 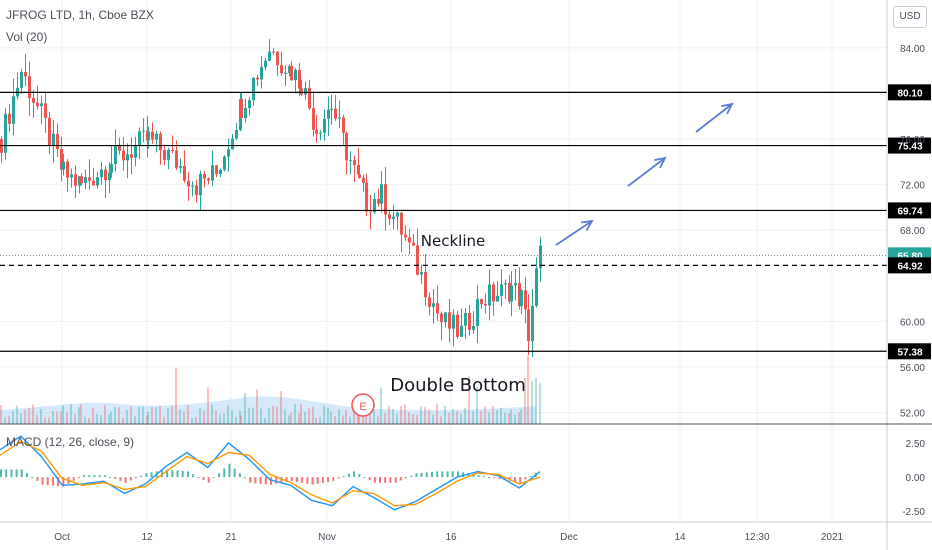 I want to click on currency-button: USD, so click(x=910, y=17).